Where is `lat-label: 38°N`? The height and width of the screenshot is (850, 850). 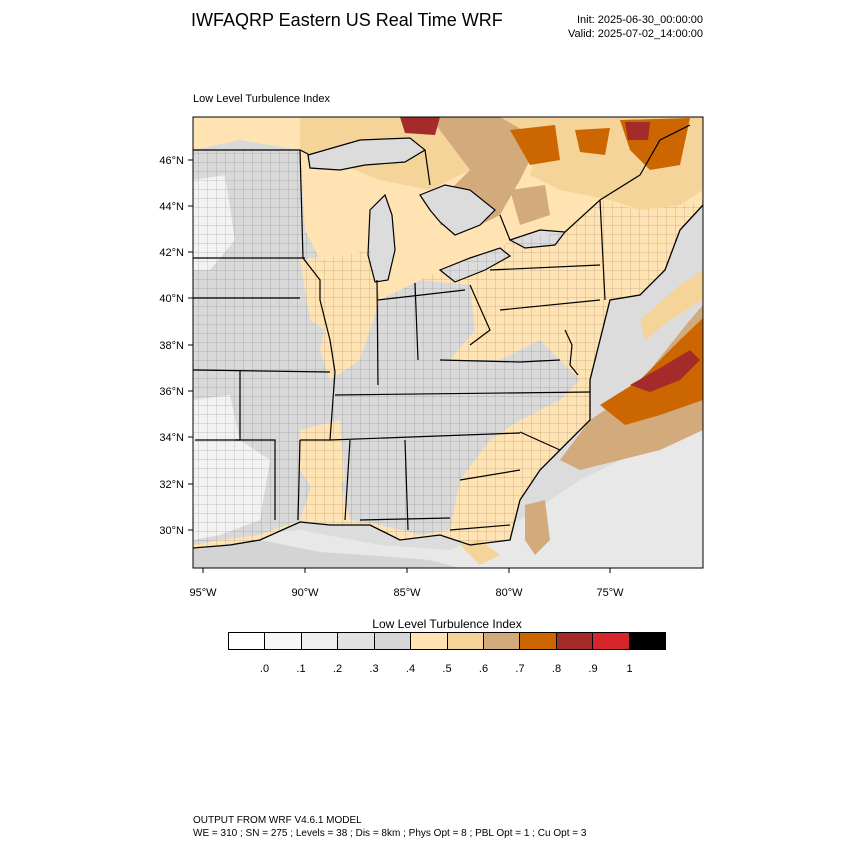 lat-label: 38°N is located at coordinates (171, 346).